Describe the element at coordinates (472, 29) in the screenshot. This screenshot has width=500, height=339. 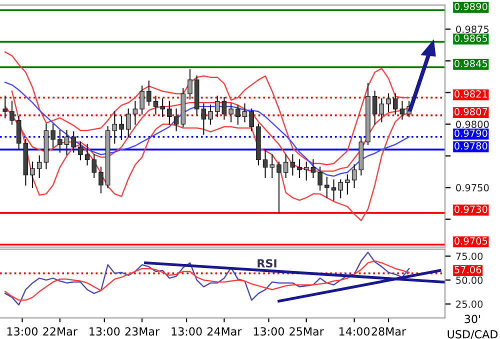
I see `y-tick-label: 0.9875` at that location.